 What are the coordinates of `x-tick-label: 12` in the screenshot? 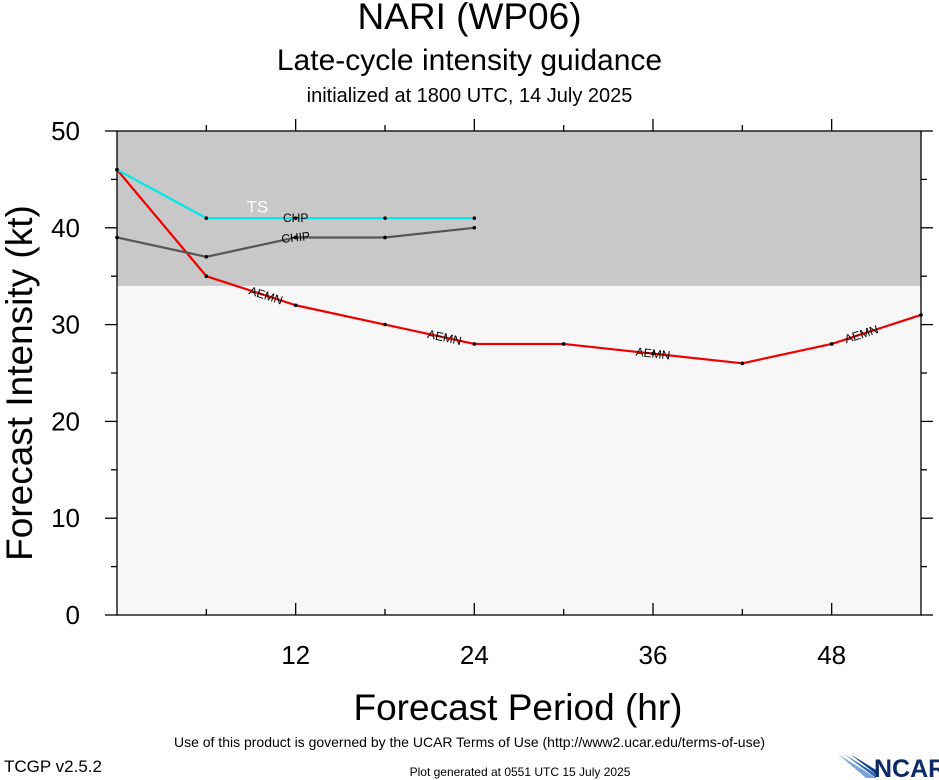 It's located at (295, 655).